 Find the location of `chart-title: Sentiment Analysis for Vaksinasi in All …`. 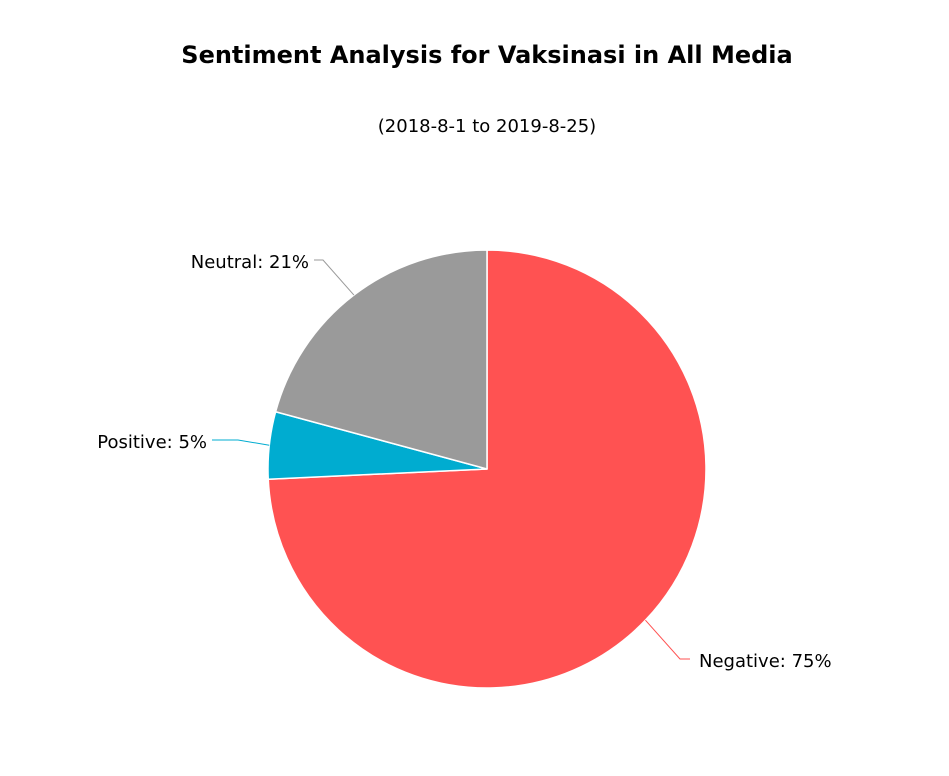

chart-title: Sentiment Analysis for Vaksinasi in All … is located at coordinates (486, 55).